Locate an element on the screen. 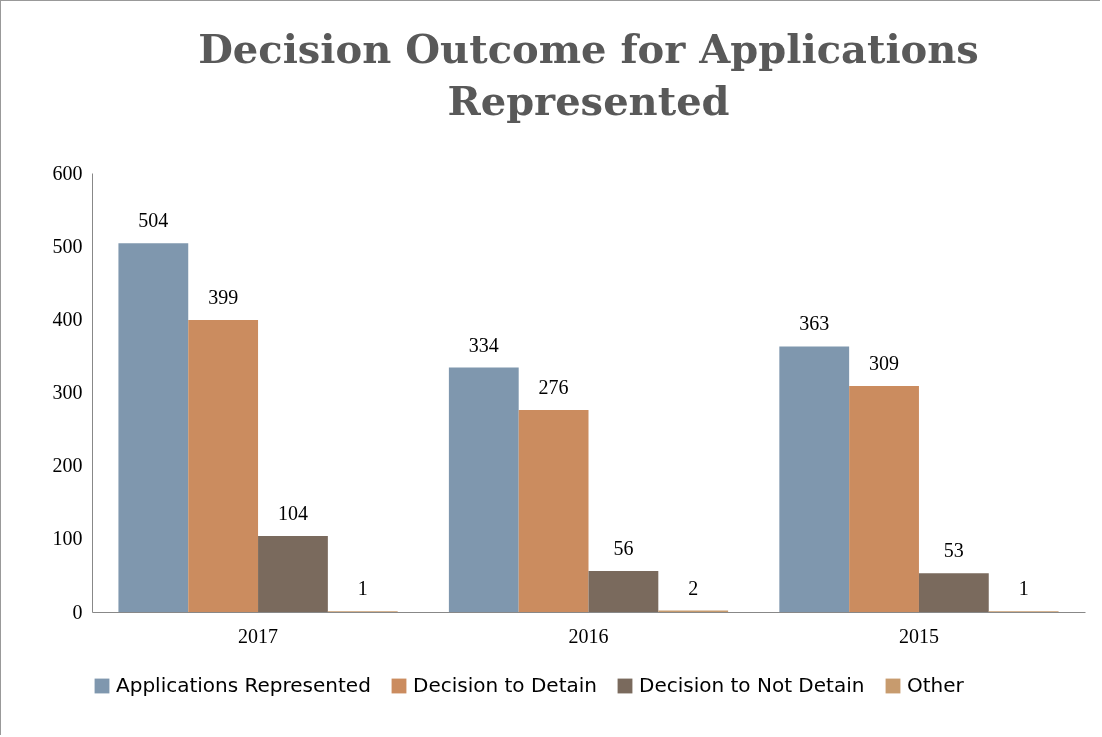 This screenshot has width=1102, height=737. data-label: 309 is located at coordinates (884, 362).